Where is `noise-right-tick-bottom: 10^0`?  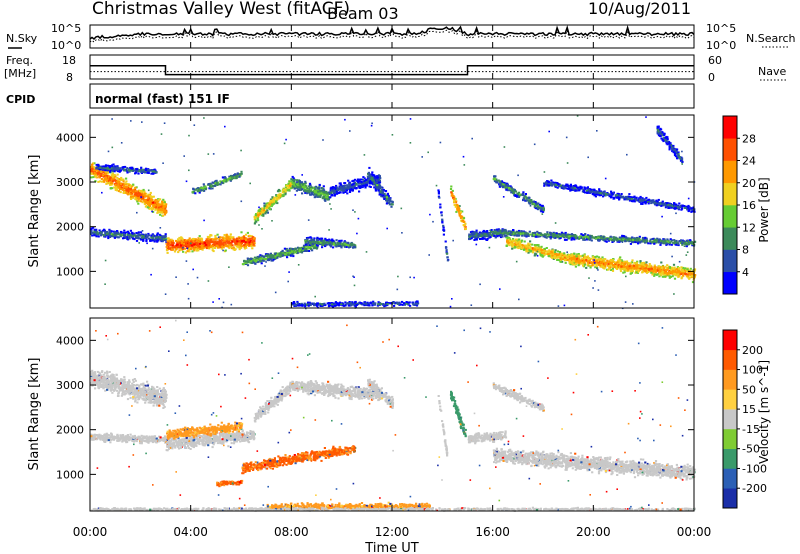
noise-right-tick-bottom: 10^0 is located at coordinates (721, 45).